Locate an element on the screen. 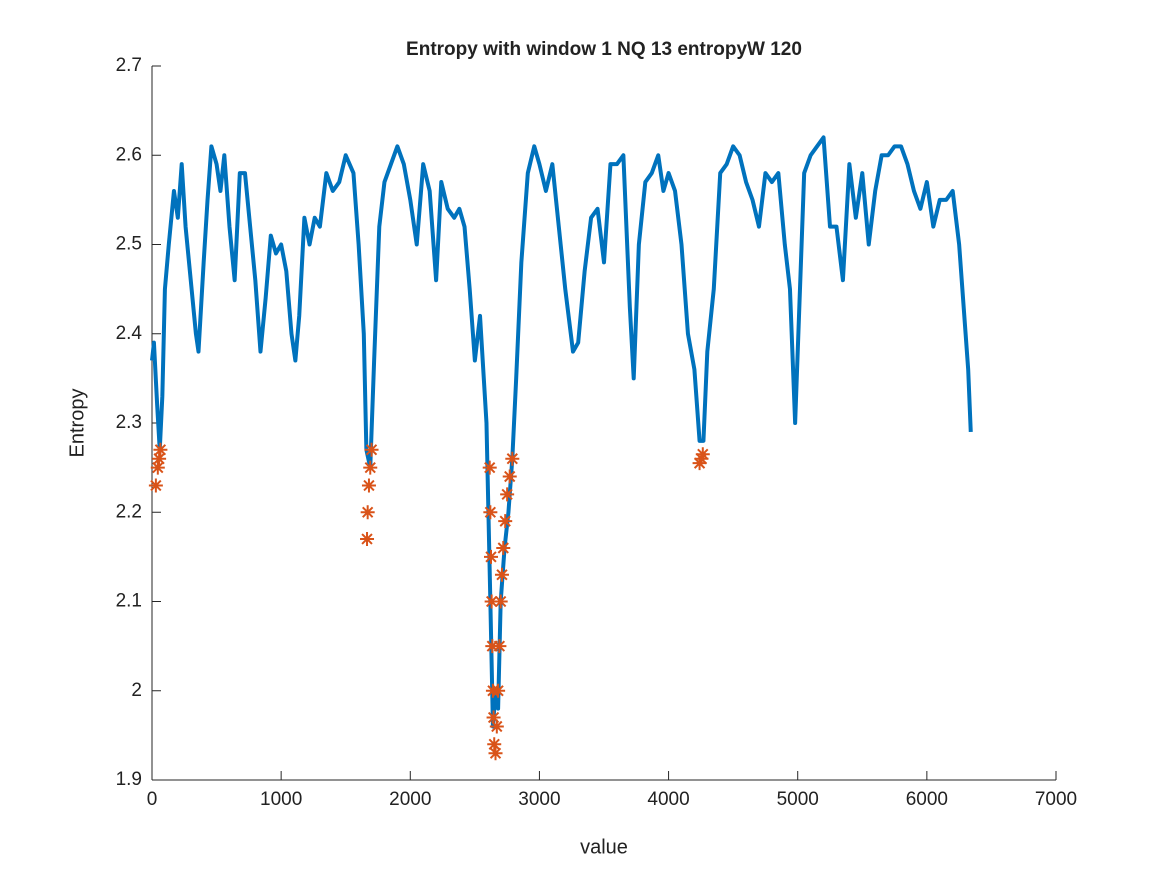  y-tick-label: 2.6 is located at coordinates (129, 154).